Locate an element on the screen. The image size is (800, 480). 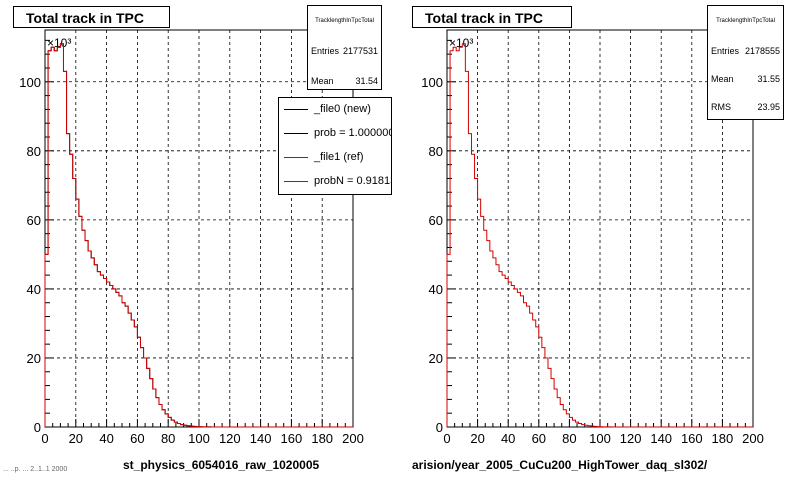
left-x-tick-label: 200 is located at coordinates (353, 438).